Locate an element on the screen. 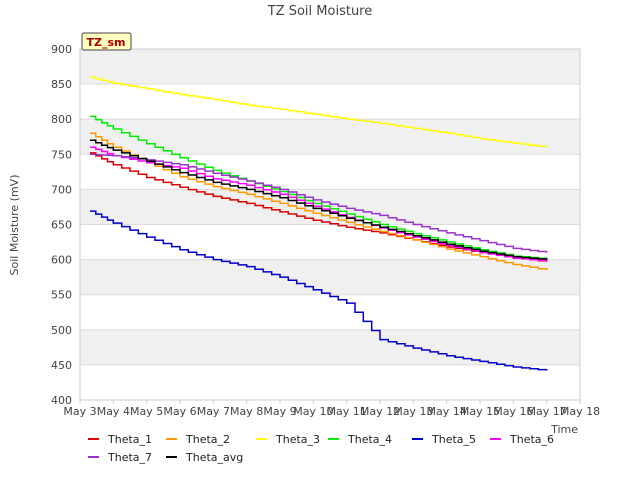 This screenshot has height=480, width=640. legend-label-theta_2: Theta_2 is located at coordinates (207, 439).